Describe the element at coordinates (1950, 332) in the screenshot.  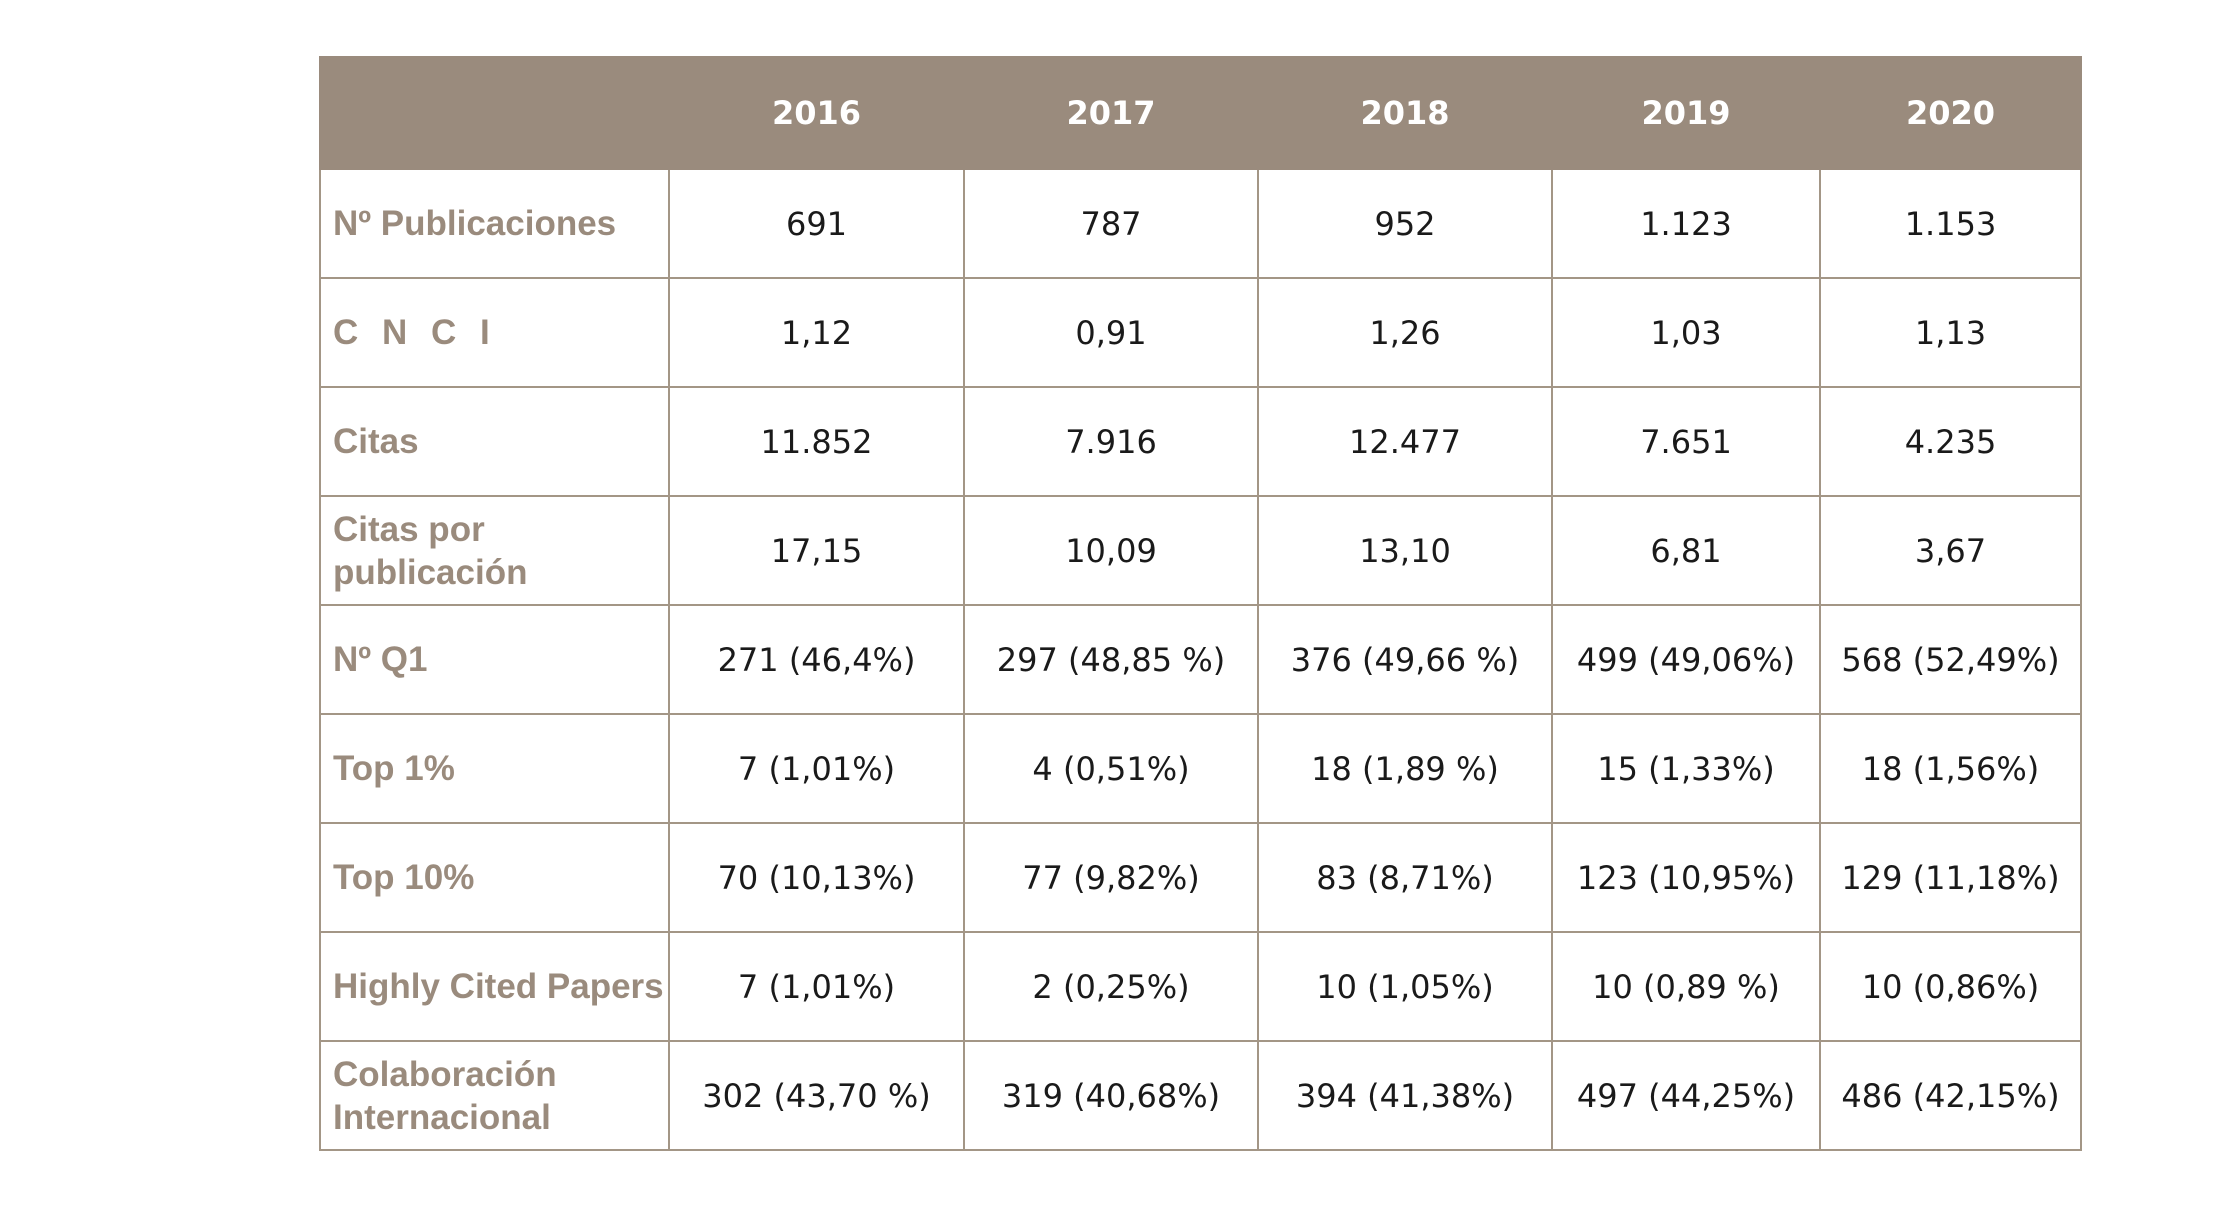
I see `table-cell: 1,13` at that location.